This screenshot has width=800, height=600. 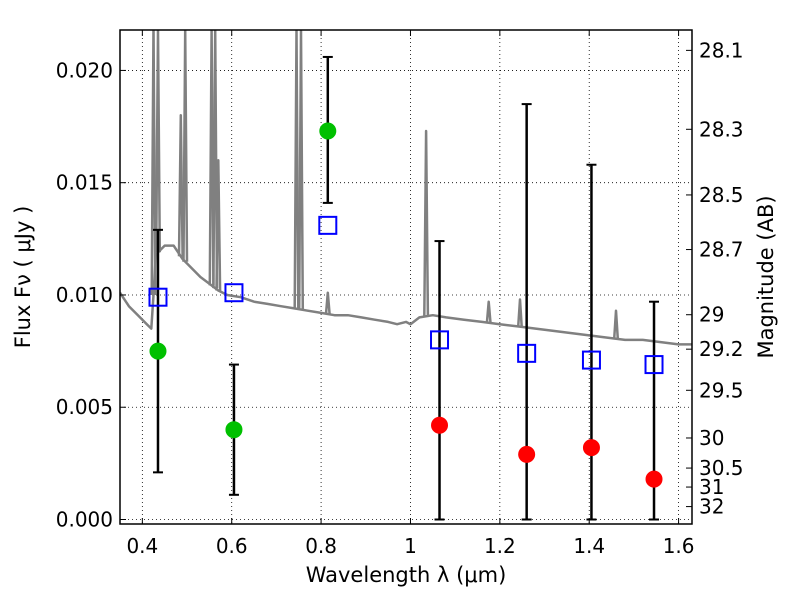 What do you see at coordinates (142, 546) in the screenshot?
I see `x-tick-label: 0.4` at bounding box center [142, 546].